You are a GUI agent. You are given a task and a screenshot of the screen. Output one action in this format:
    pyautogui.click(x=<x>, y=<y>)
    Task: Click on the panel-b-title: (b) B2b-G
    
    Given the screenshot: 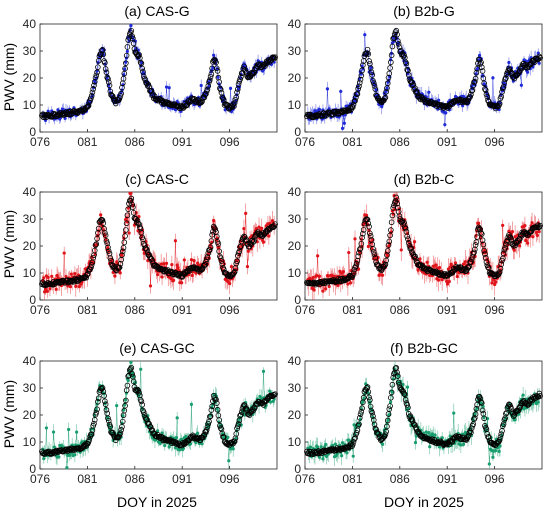 What is the action you would take?
    pyautogui.click(x=423, y=11)
    